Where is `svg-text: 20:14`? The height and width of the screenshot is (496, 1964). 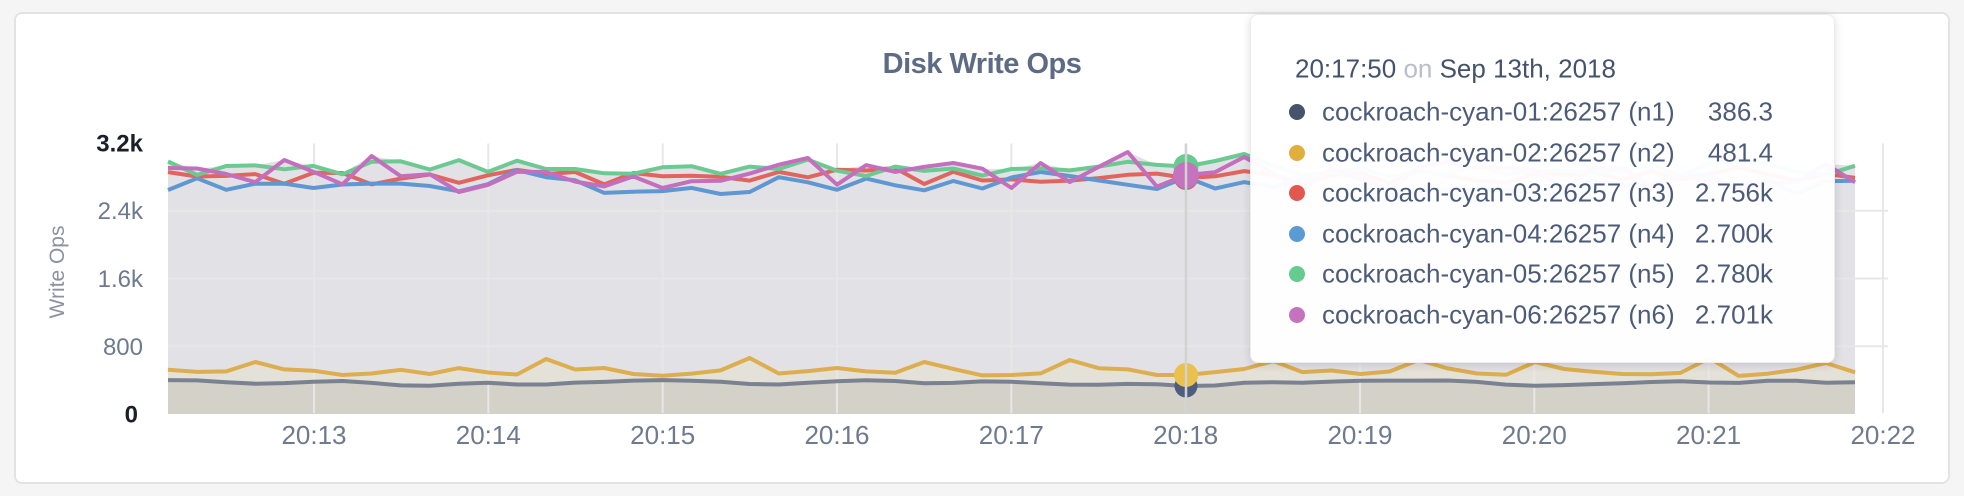 svg-text: 20:14 is located at coordinates (488, 435).